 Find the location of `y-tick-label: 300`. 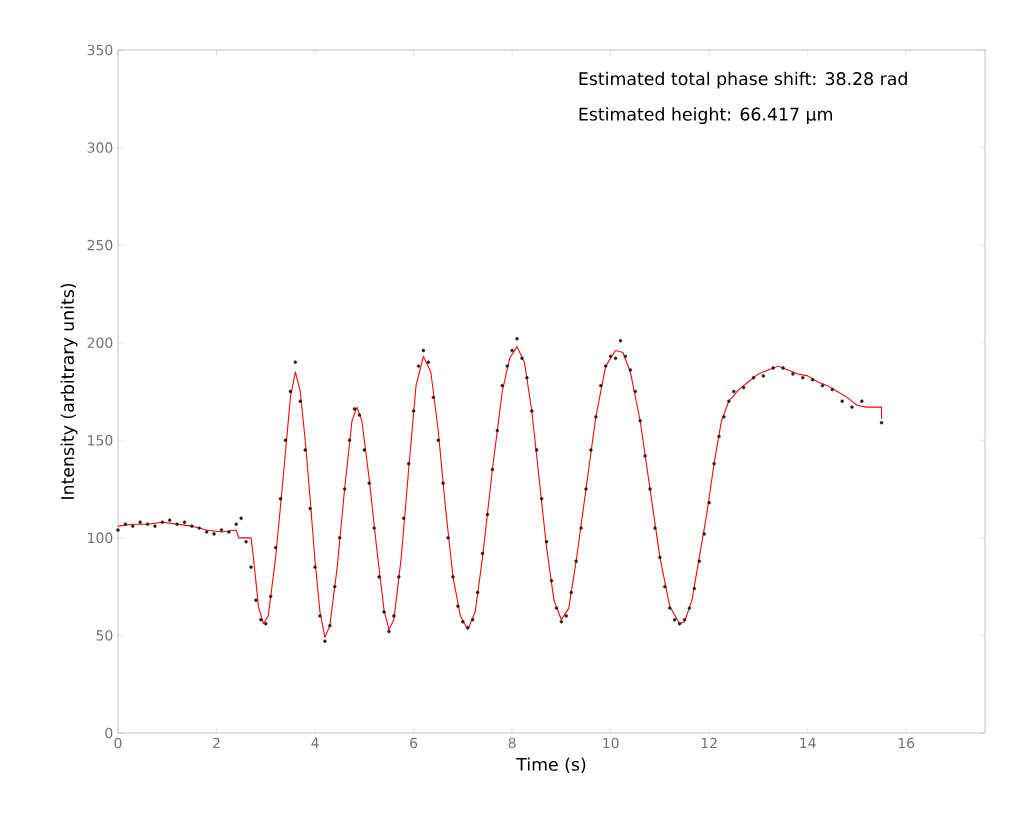

y-tick-label: 300 is located at coordinates (100, 147).